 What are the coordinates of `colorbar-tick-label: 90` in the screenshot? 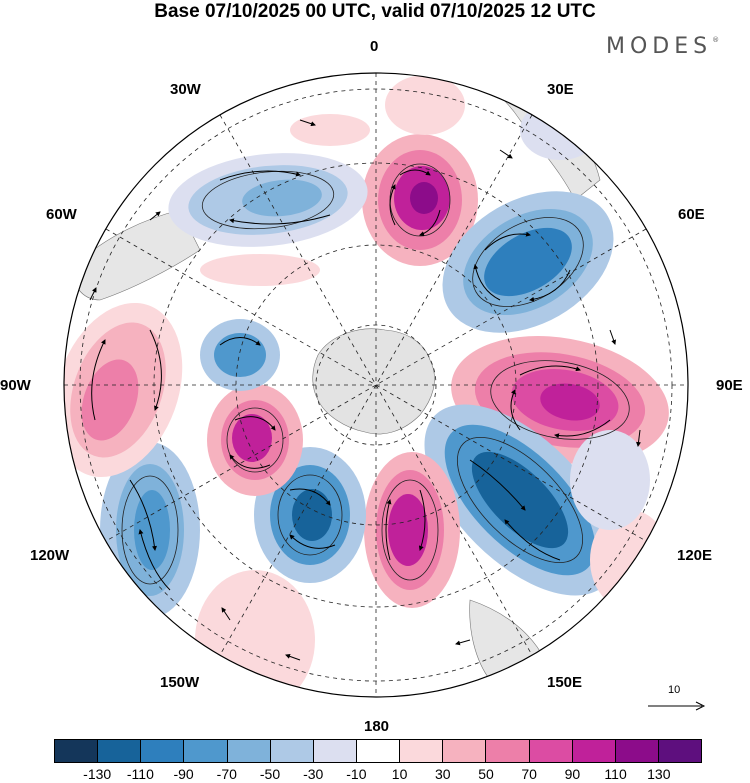 It's located at (572, 774).